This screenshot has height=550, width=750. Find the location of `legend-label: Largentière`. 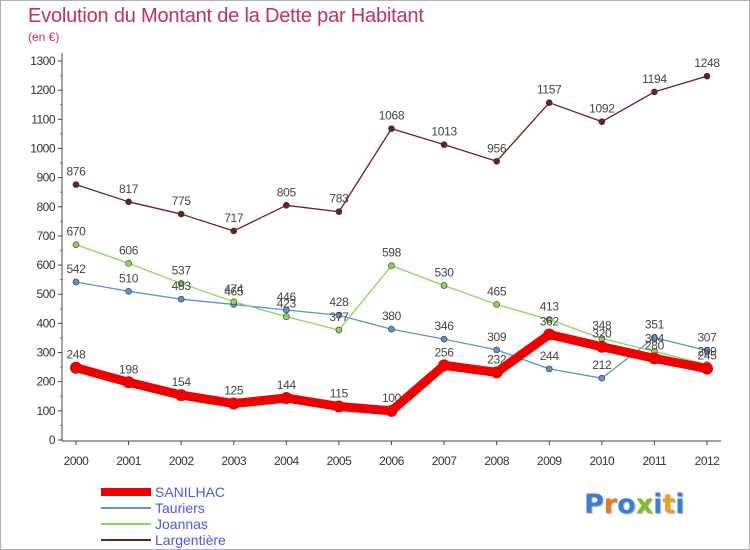

legend-label: Largentière is located at coordinates (190, 540).